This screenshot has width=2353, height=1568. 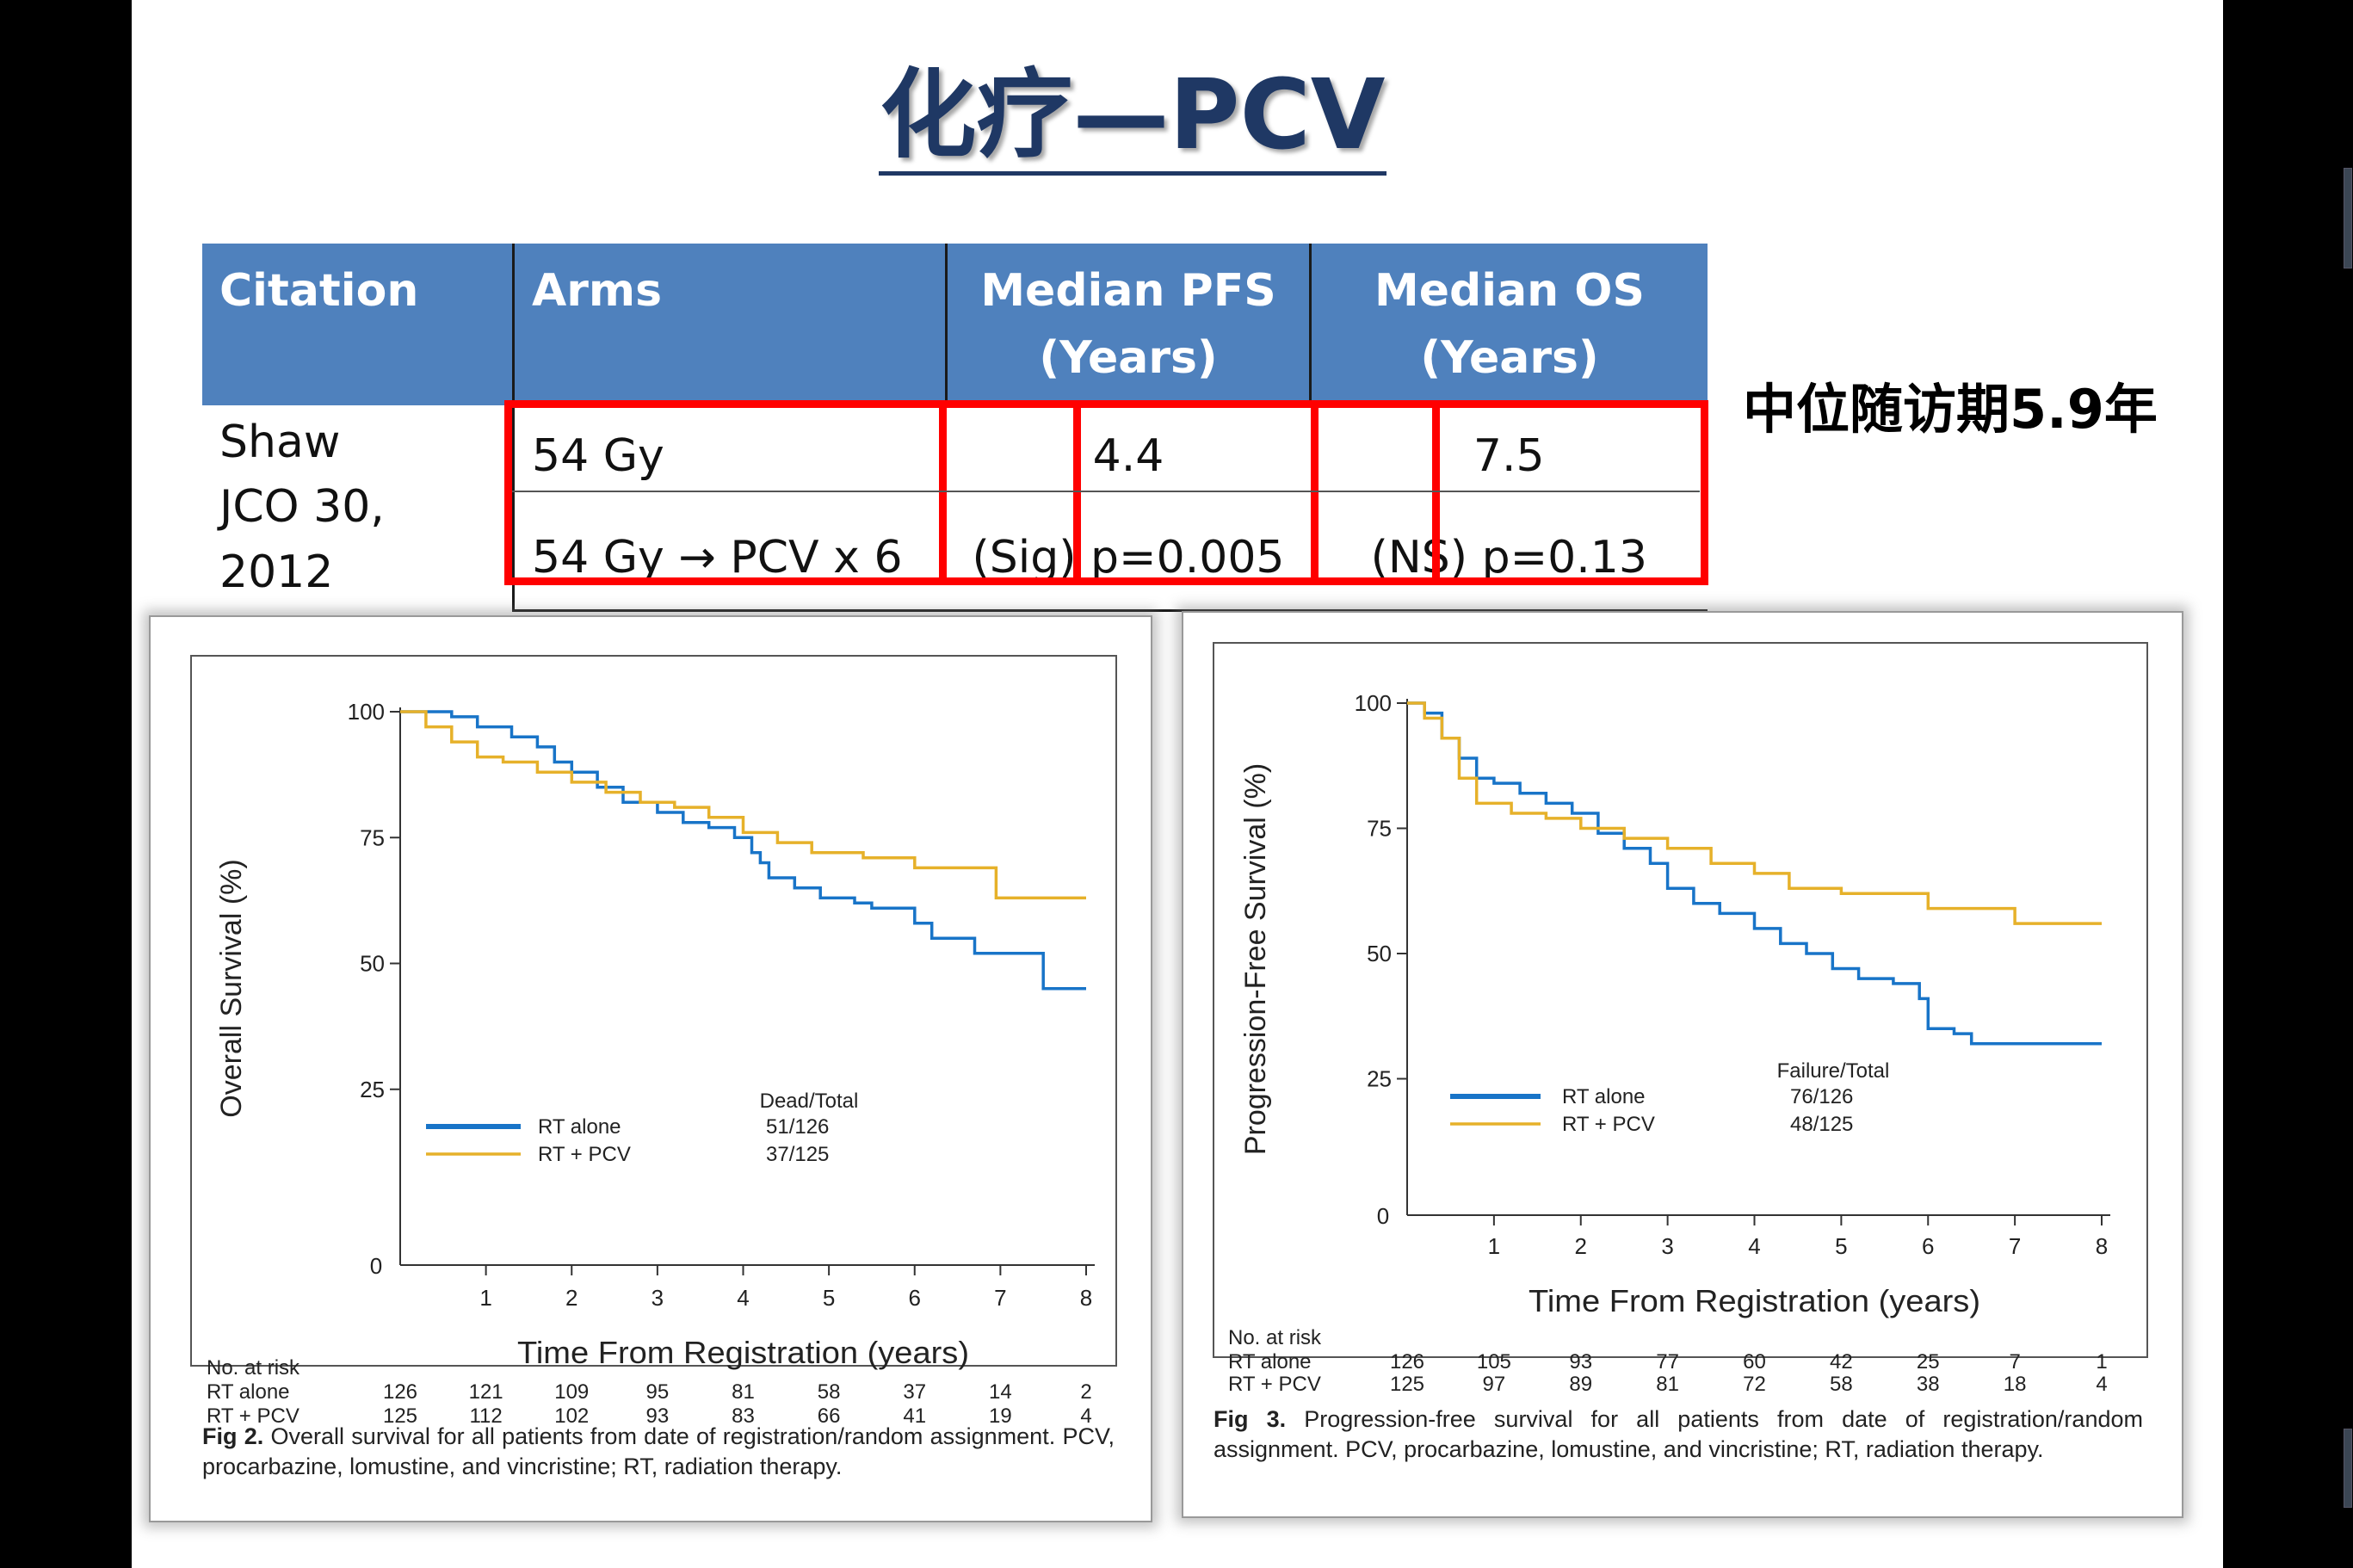 I want to click on arm-cell: 54 Gy → PCV x 6, so click(x=730, y=559).